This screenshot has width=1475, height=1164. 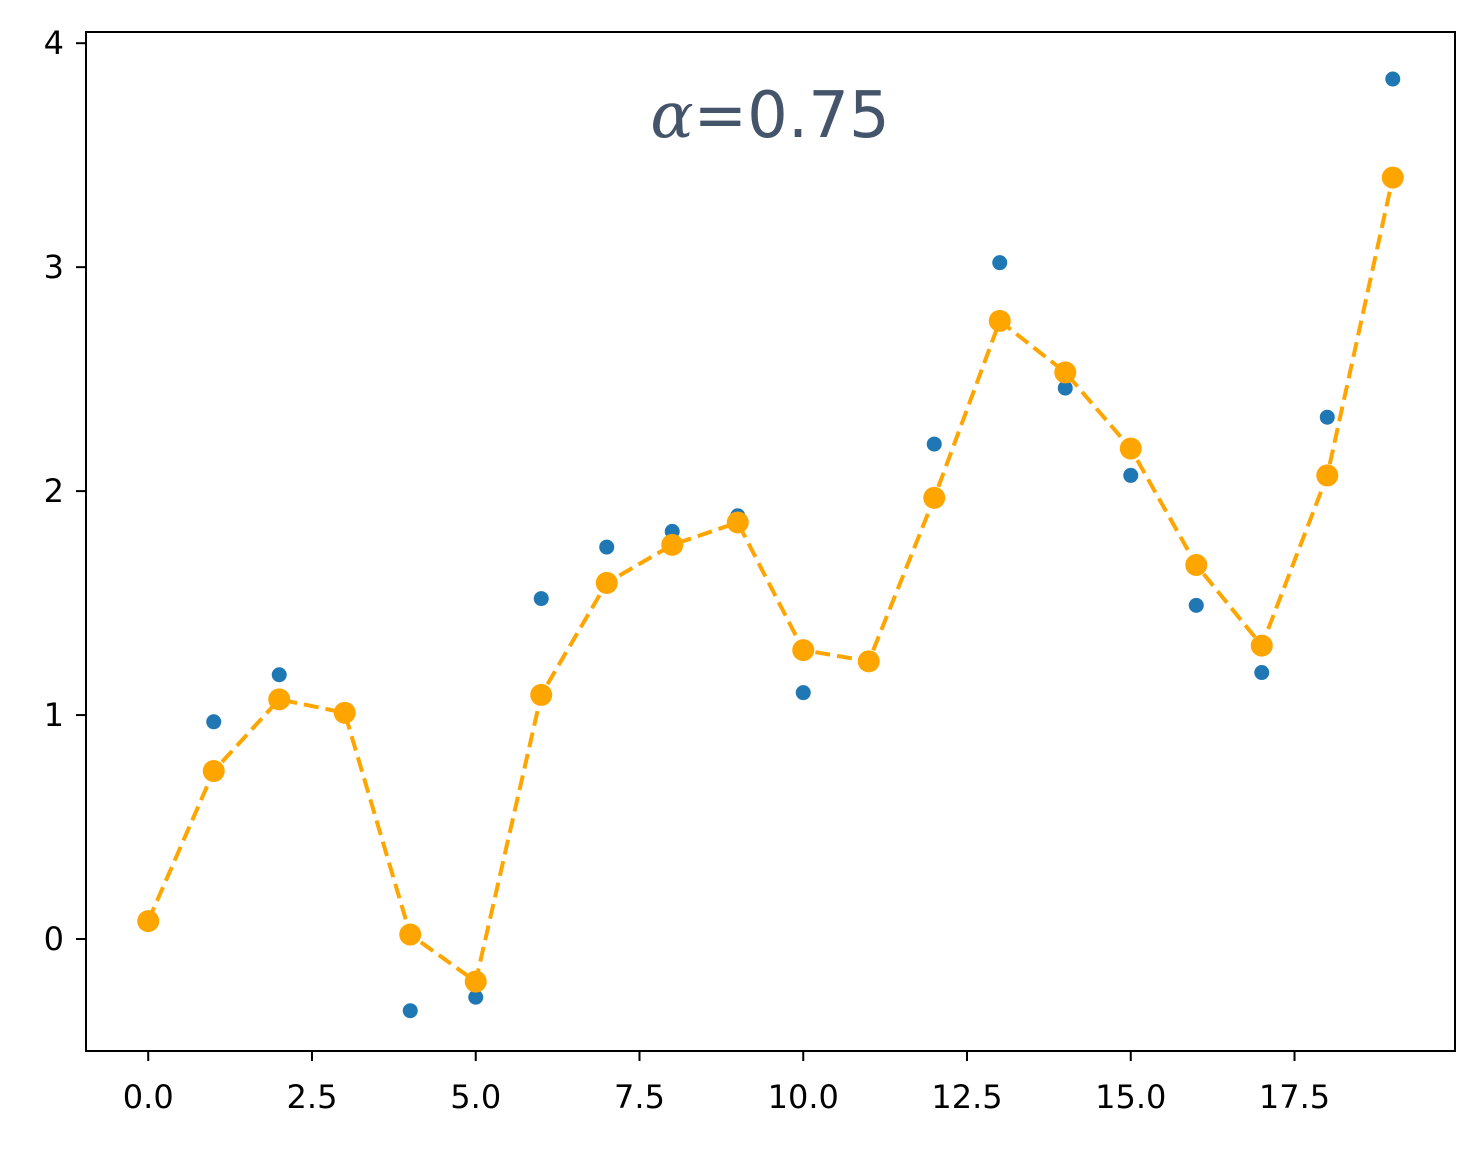 I want to click on x-tick-label: 10.0, so click(x=803, y=1097).